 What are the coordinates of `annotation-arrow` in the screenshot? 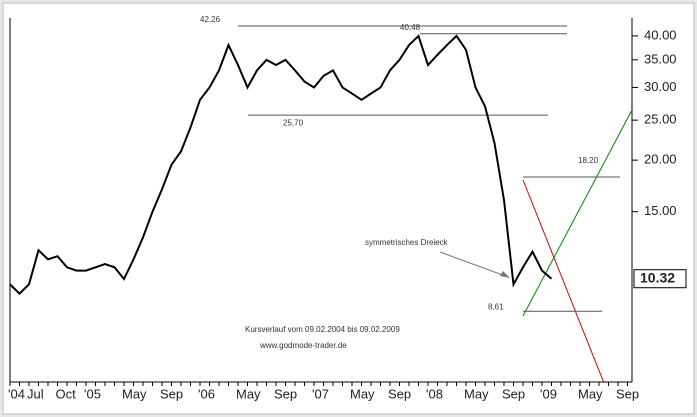 It's located at (474, 264).